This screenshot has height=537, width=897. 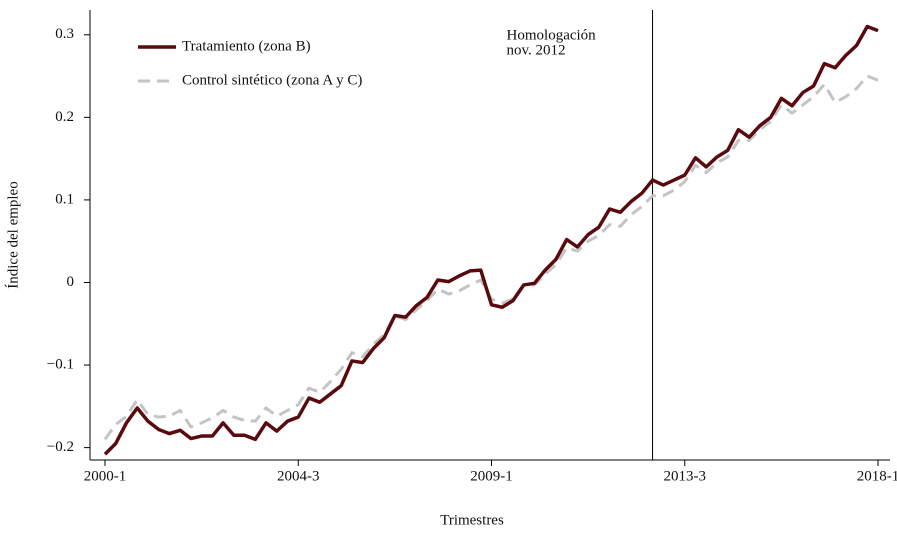 I want to click on y-tick-label: 0.1, so click(x=64, y=199).